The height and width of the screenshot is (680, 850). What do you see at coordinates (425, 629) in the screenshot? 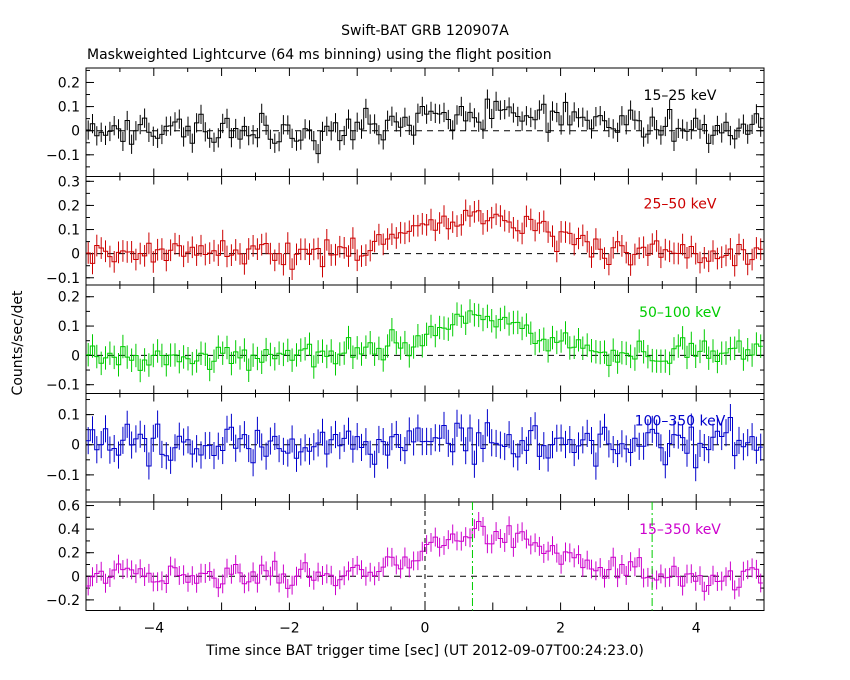
I see `x-tick-label: 0` at bounding box center [425, 629].